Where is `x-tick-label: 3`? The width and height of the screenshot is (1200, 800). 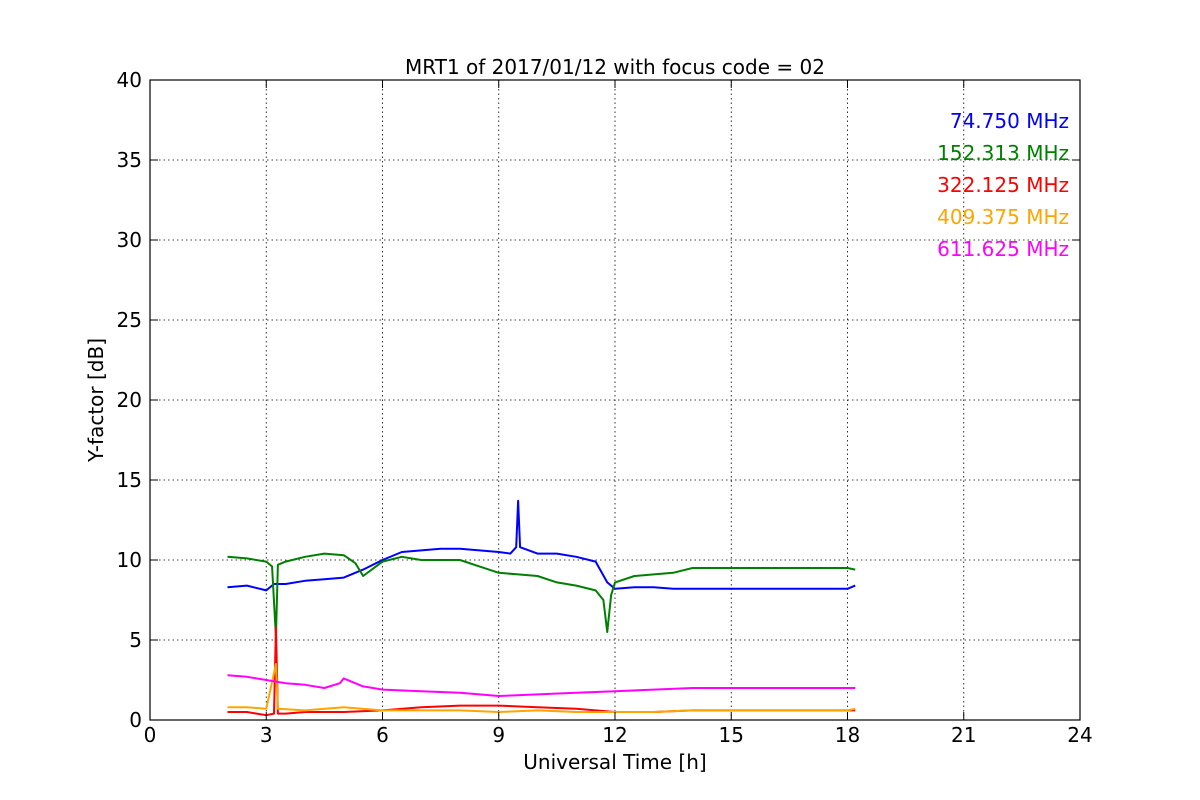
x-tick-label: 3 is located at coordinates (266, 735).